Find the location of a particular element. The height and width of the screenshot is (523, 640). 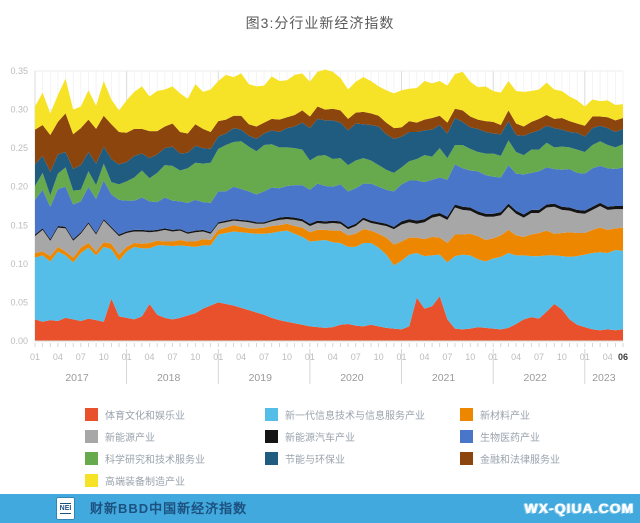

svg-text: 0.10 is located at coordinates (19, 264).